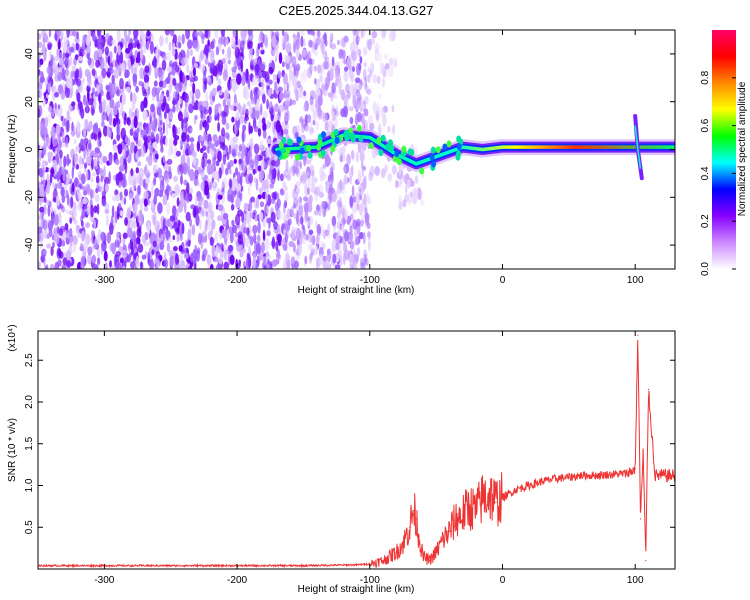  What do you see at coordinates (662, 475) in the screenshot?
I see `snr-point` at bounding box center [662, 475].